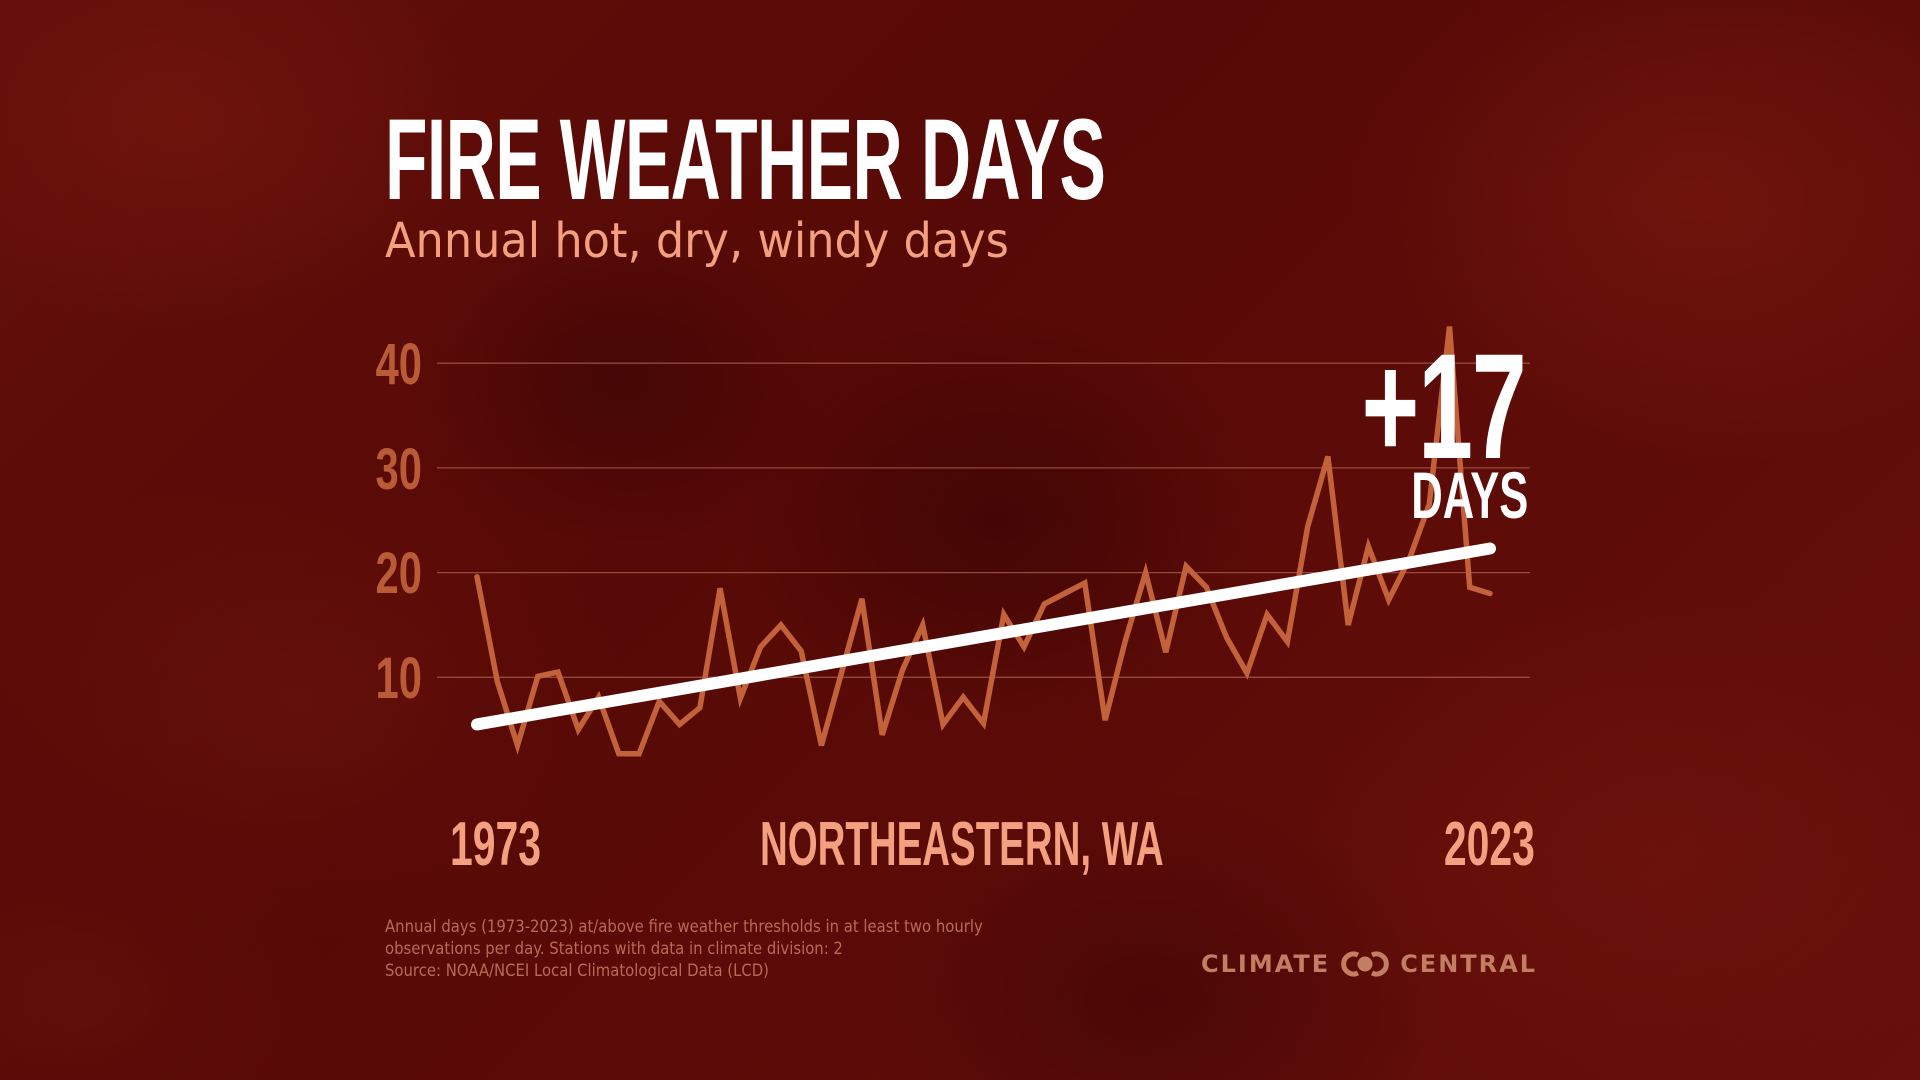 Image resolution: width=1920 pixels, height=1080 pixels. Describe the element at coordinates (398, 469) in the screenshot. I see `y-tick-30: 30` at that location.